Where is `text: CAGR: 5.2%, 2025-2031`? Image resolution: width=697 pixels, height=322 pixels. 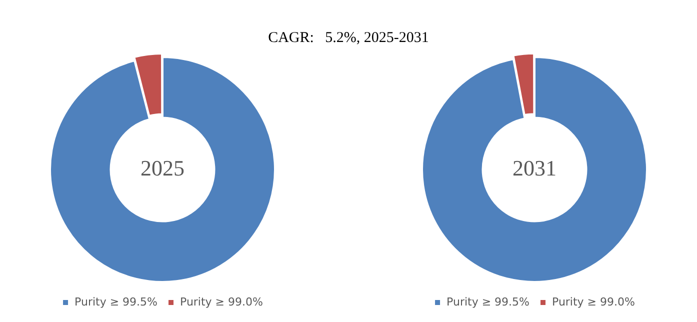
text: CAGR: 5.2%, 2025-2031 is located at coordinates (348, 38).